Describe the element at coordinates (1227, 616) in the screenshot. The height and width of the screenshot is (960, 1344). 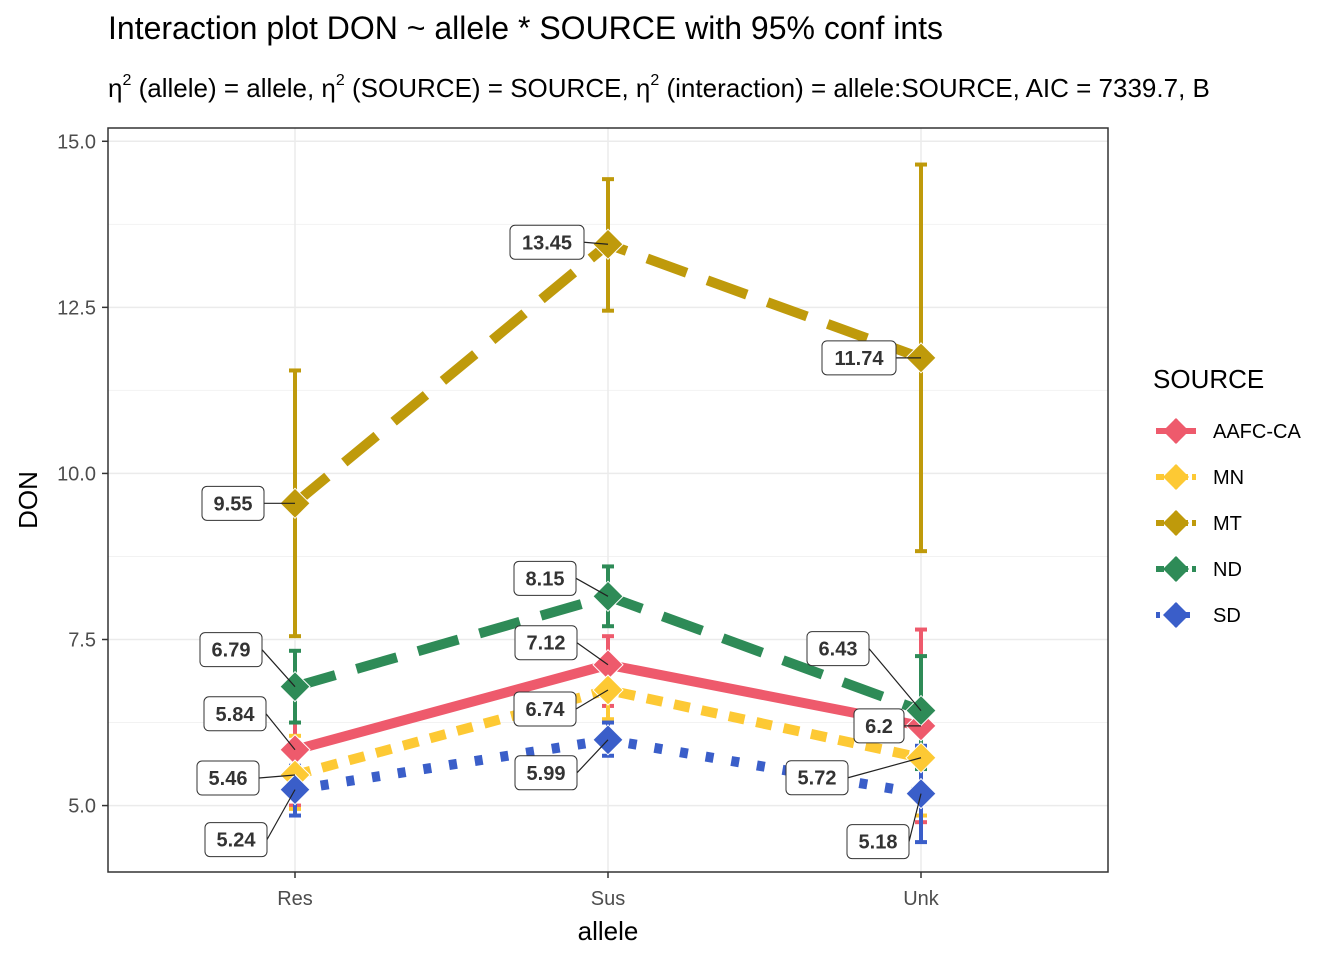
I see `legend-label: SD` at that location.